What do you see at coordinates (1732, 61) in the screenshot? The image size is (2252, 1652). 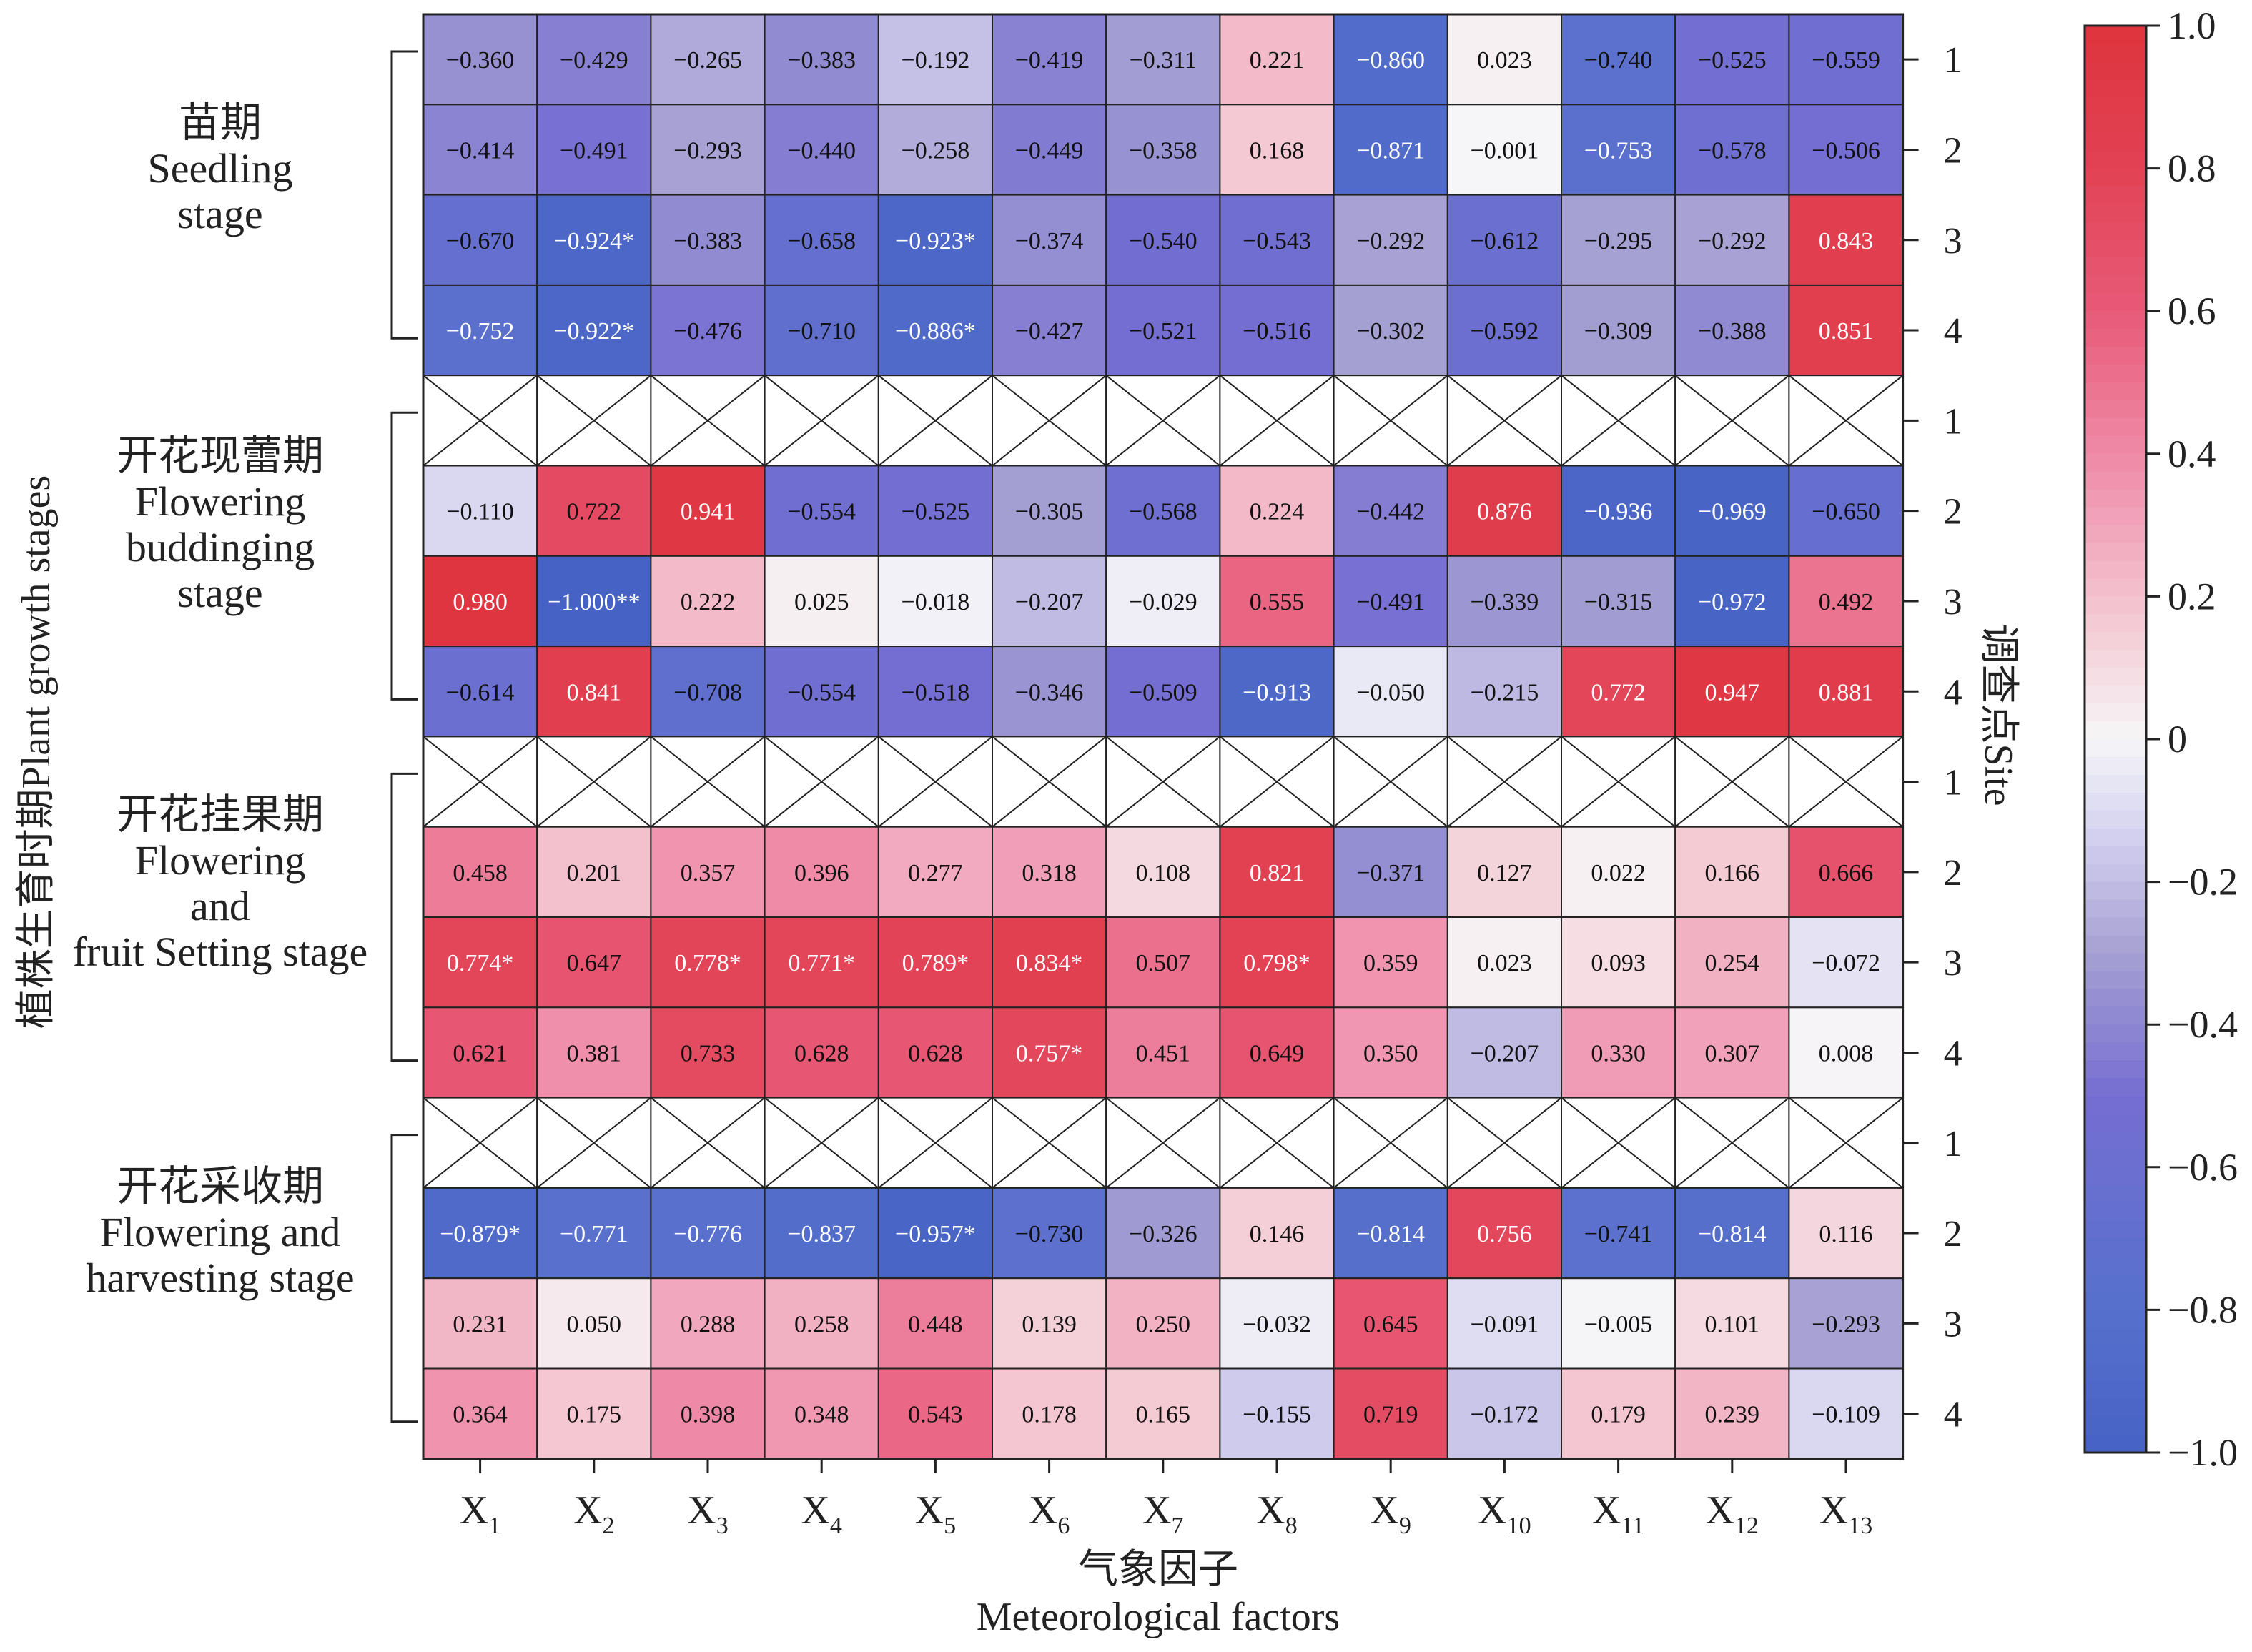 I see `cell-value-label: −0.525` at bounding box center [1732, 61].